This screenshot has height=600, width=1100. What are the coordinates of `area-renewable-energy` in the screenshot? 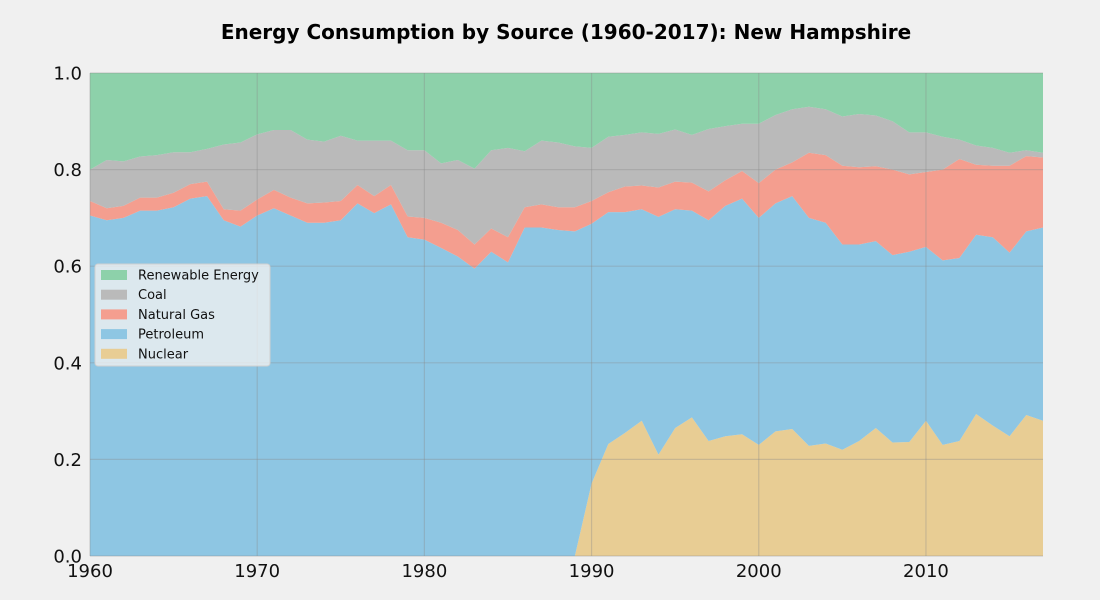 It's located at (566, 121).